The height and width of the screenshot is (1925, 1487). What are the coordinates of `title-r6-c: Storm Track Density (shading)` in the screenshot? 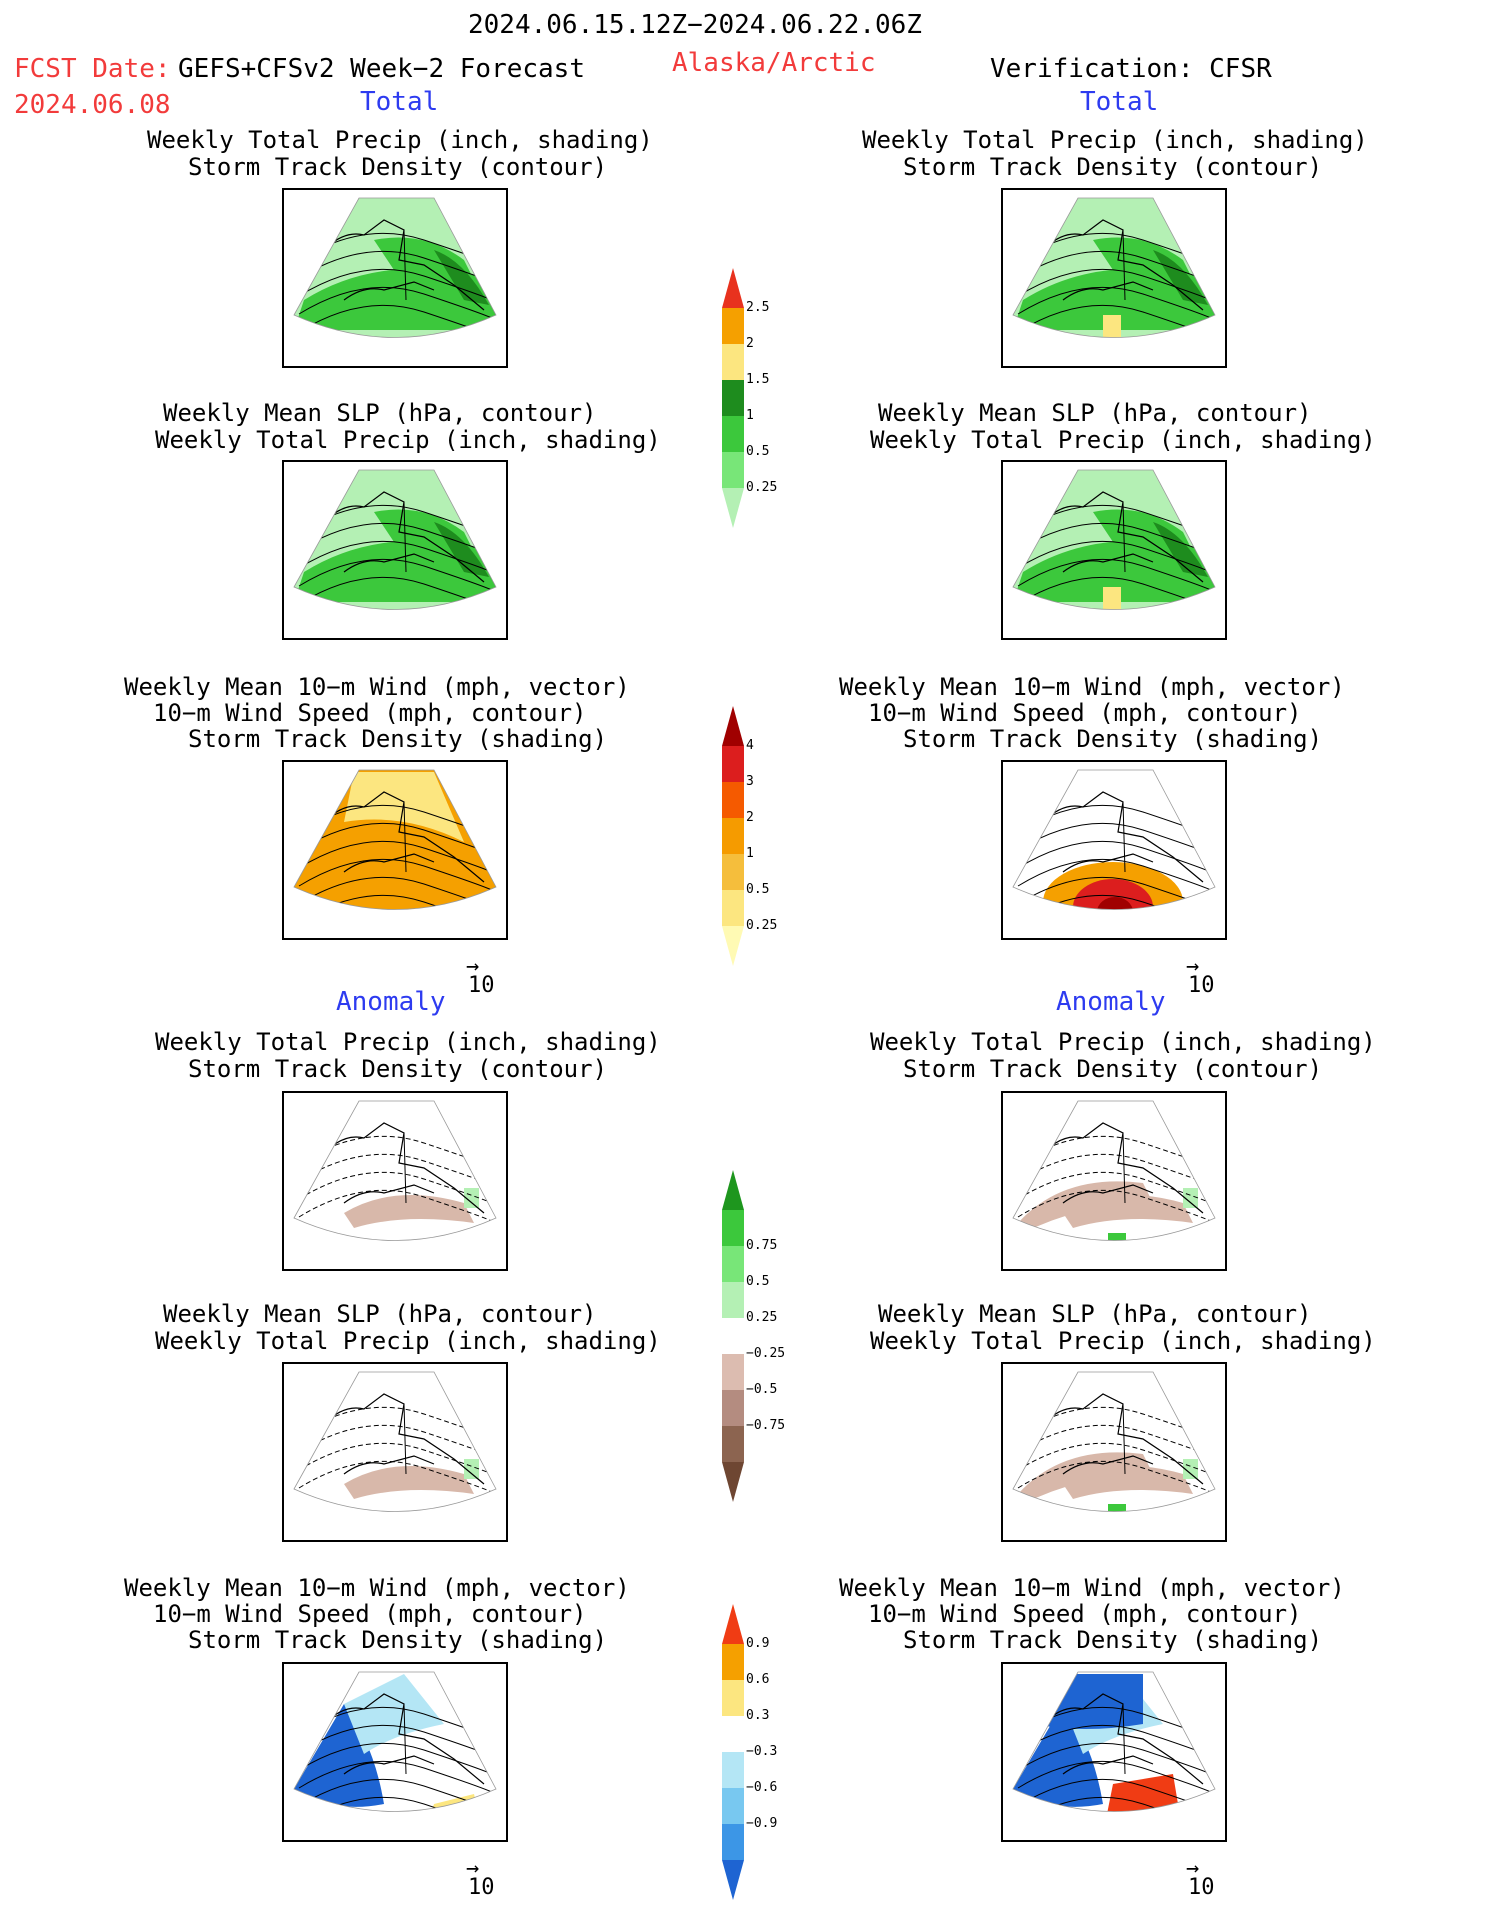 It's located at (1113, 1640).